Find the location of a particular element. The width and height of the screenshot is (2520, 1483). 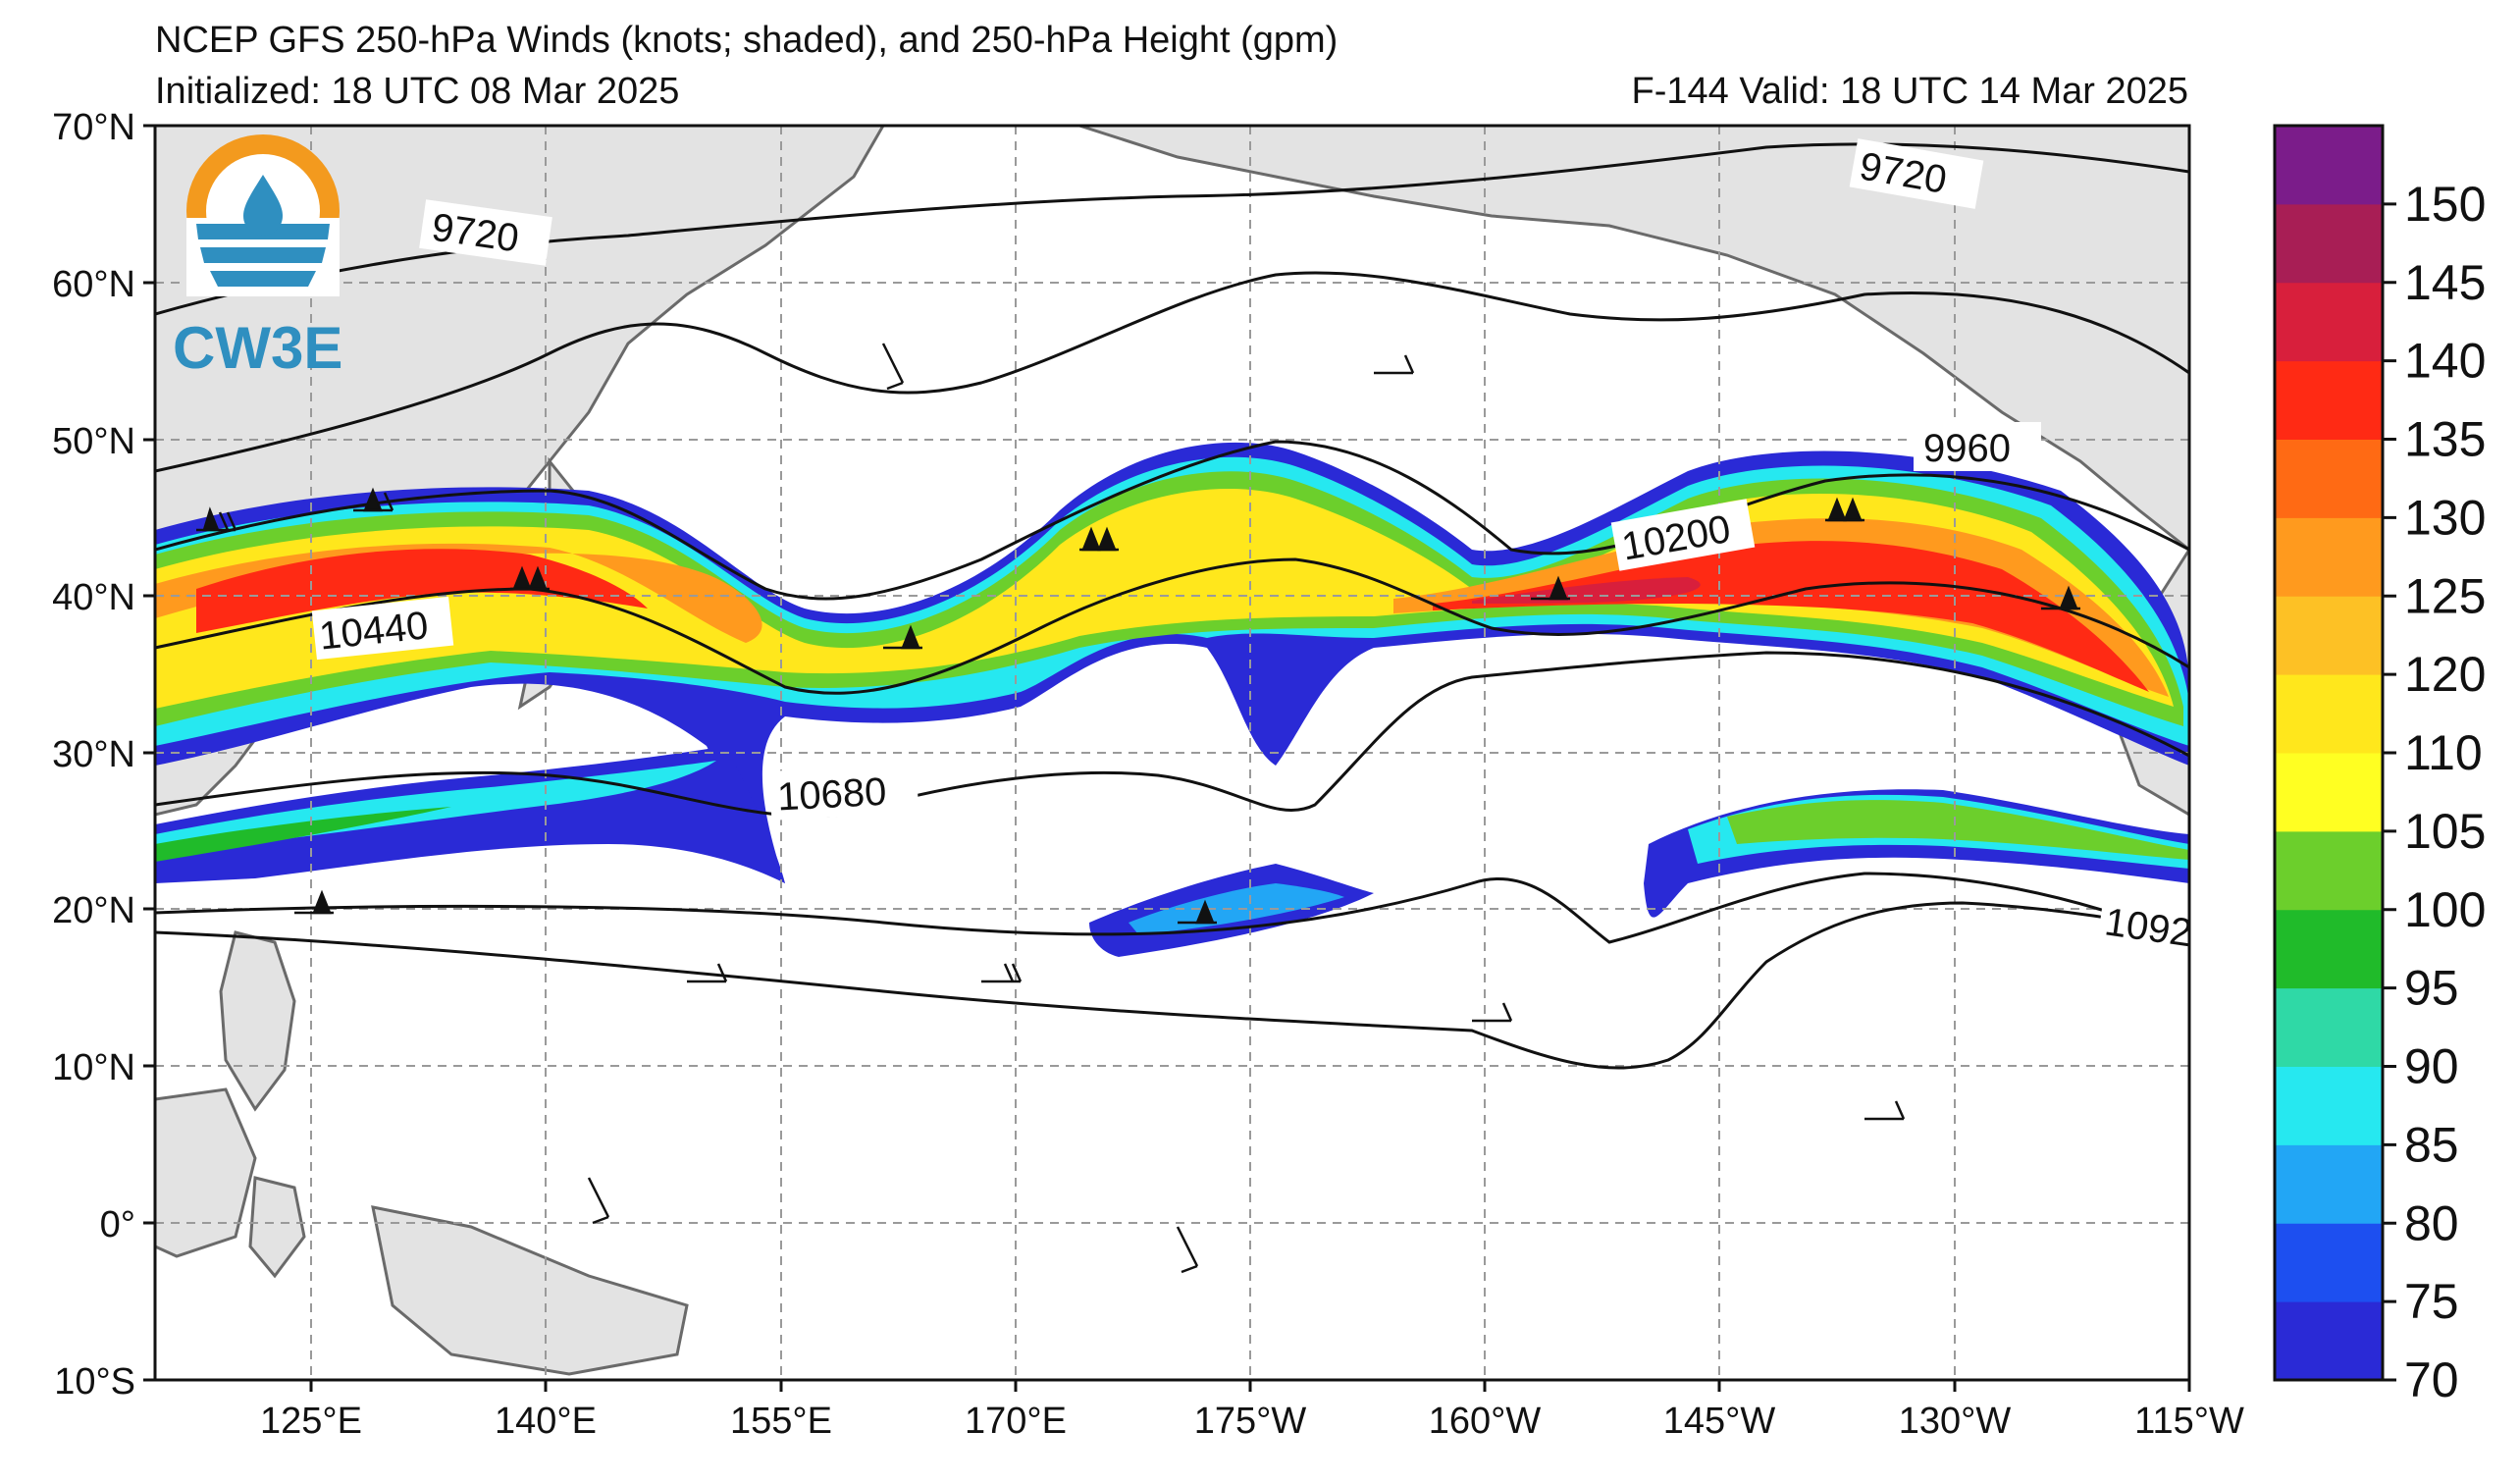

lat-label: 60°N is located at coordinates (93, 284).